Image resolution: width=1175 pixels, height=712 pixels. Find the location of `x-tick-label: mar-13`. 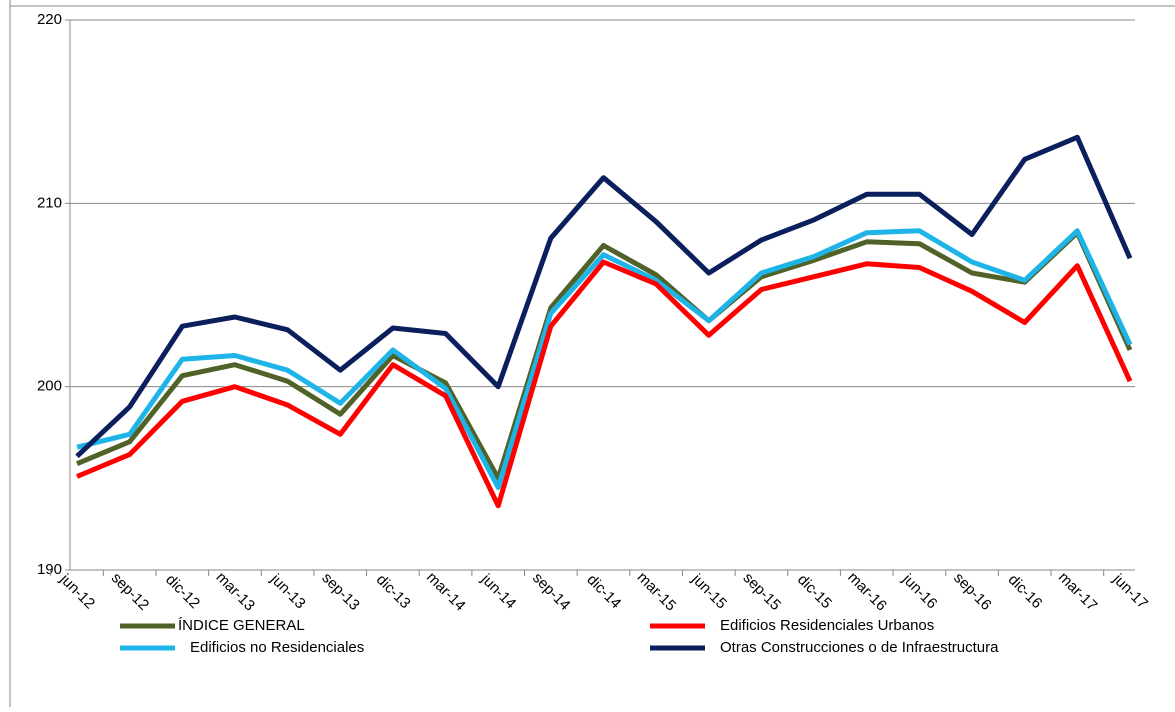

x-tick-label: mar-13 is located at coordinates (236, 592).